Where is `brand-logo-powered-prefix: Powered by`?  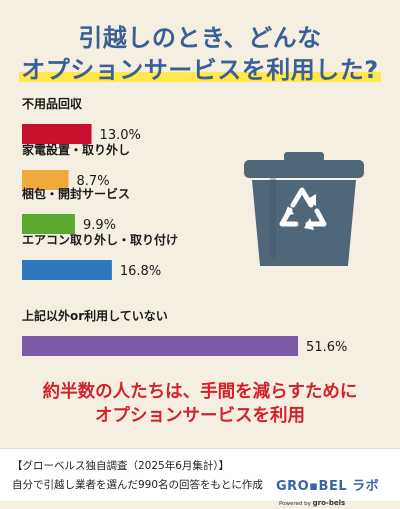
brand-logo-powered-prefix: Powered by is located at coordinates (295, 504).